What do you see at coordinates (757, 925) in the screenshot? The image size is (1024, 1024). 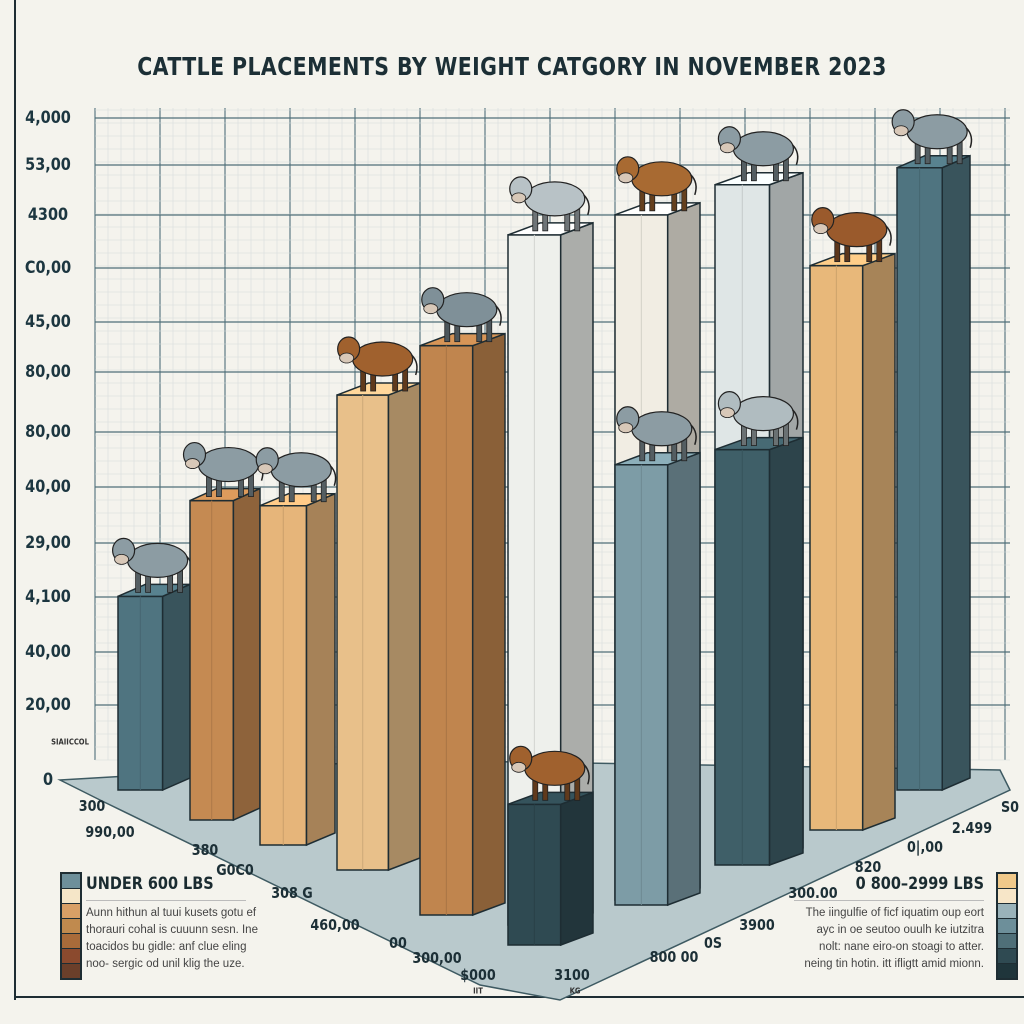 I see `x-tick-label: 3900` at bounding box center [757, 925].